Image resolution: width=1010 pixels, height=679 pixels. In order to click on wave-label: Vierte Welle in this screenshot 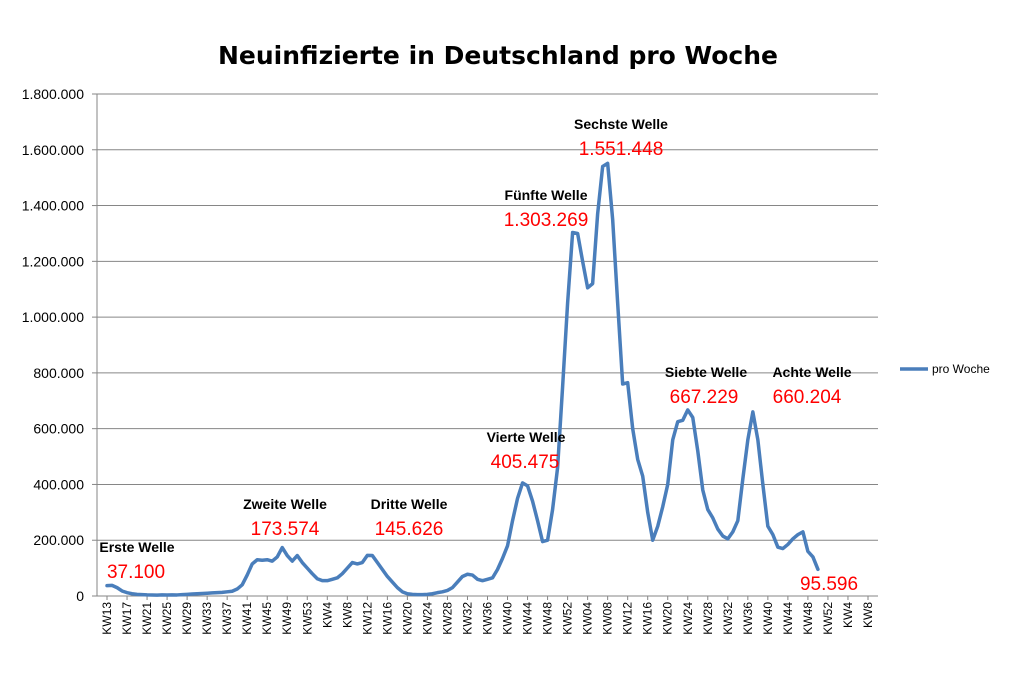, I will do `click(526, 437)`.